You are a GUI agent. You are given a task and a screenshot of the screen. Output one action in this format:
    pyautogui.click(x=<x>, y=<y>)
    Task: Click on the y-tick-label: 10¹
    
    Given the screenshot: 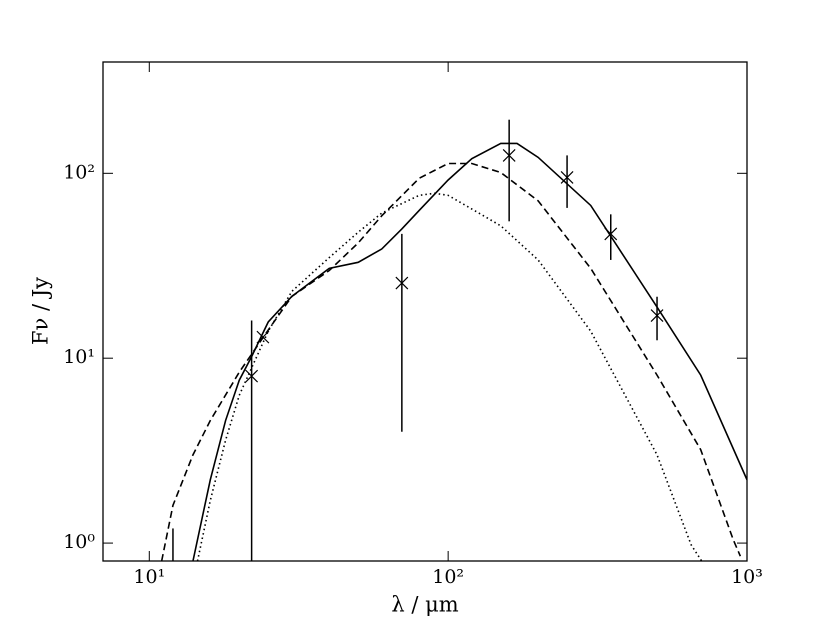 What is the action you would take?
    pyautogui.click(x=79, y=357)
    